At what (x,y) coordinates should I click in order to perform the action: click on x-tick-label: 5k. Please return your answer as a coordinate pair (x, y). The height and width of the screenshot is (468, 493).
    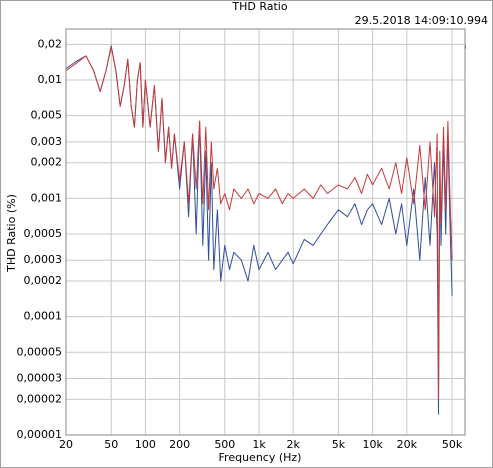
    Looking at the image, I should click on (339, 444).